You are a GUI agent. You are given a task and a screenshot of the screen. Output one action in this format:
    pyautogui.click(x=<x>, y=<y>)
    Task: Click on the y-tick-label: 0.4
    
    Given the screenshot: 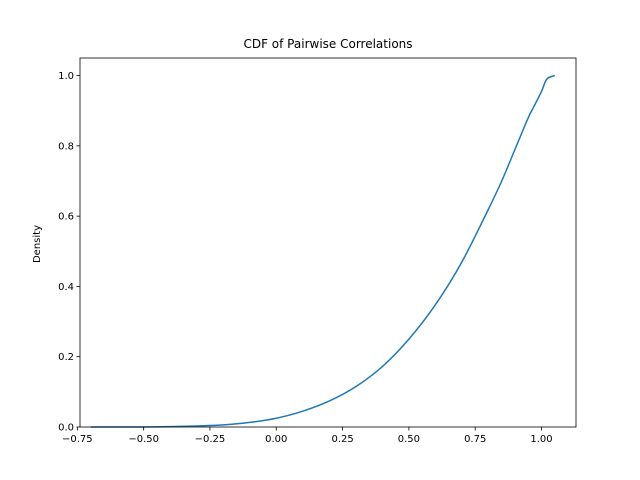 What is the action you would take?
    pyautogui.click(x=66, y=287)
    